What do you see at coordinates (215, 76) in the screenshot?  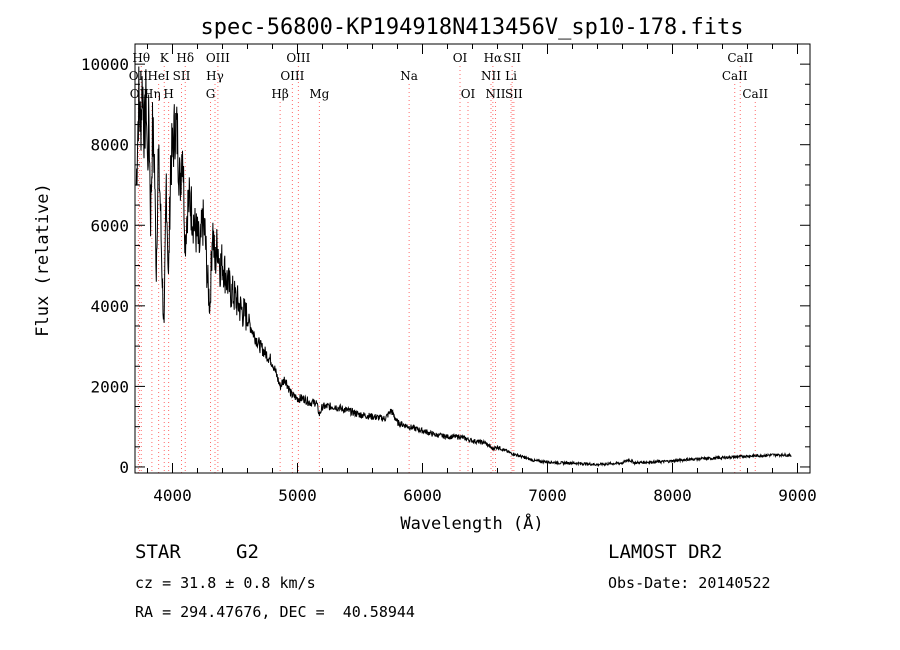 I see `marker-label: Hγ` at bounding box center [215, 76].